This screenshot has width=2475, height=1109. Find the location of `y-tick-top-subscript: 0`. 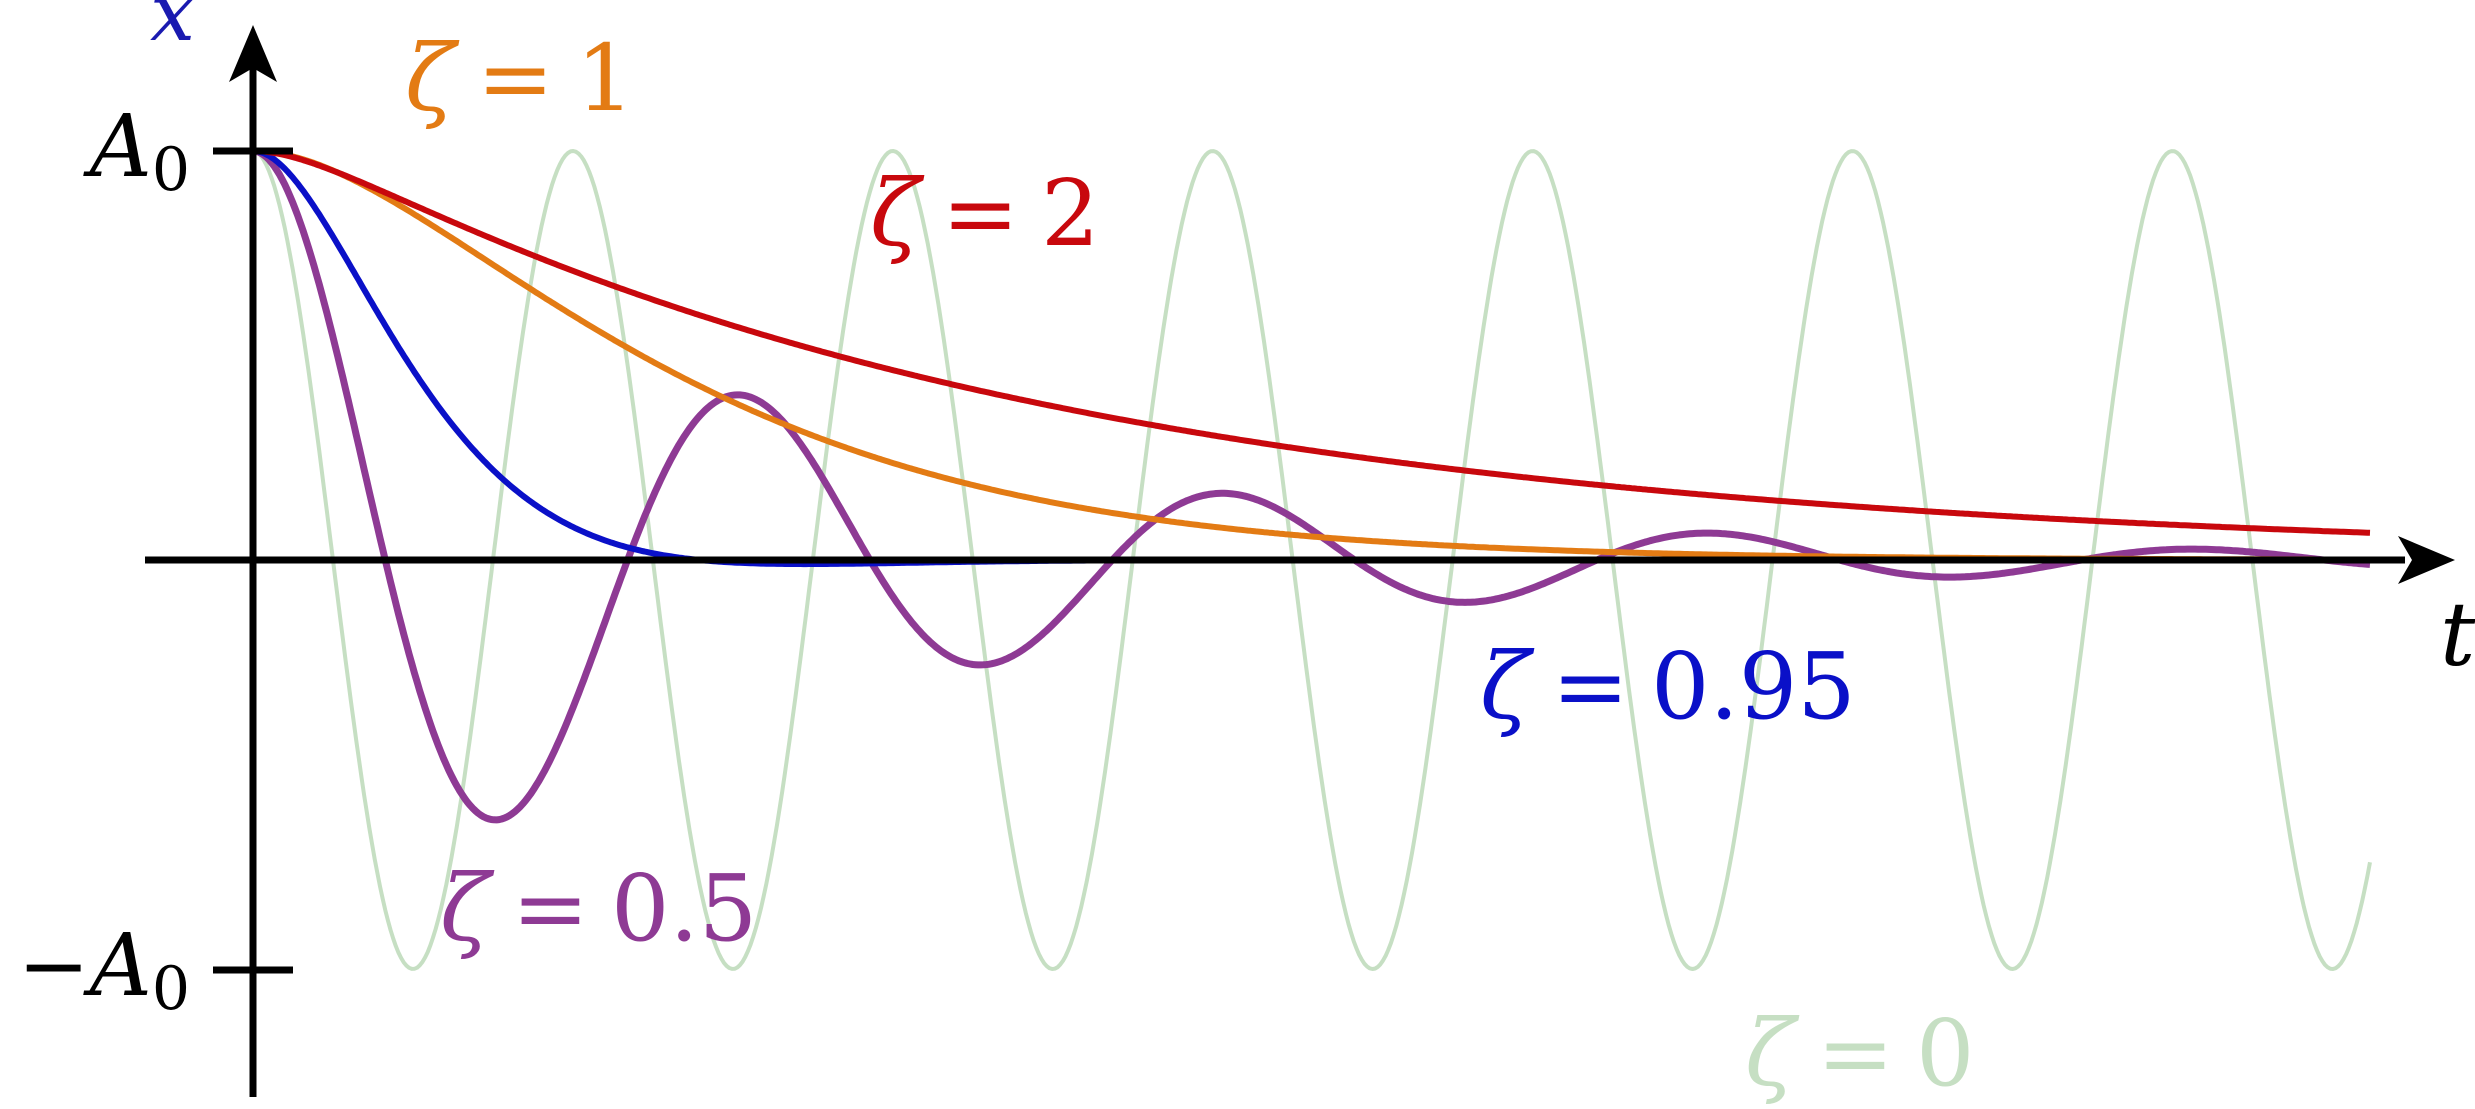

y-tick-top-subscript: 0 is located at coordinates (171, 170).